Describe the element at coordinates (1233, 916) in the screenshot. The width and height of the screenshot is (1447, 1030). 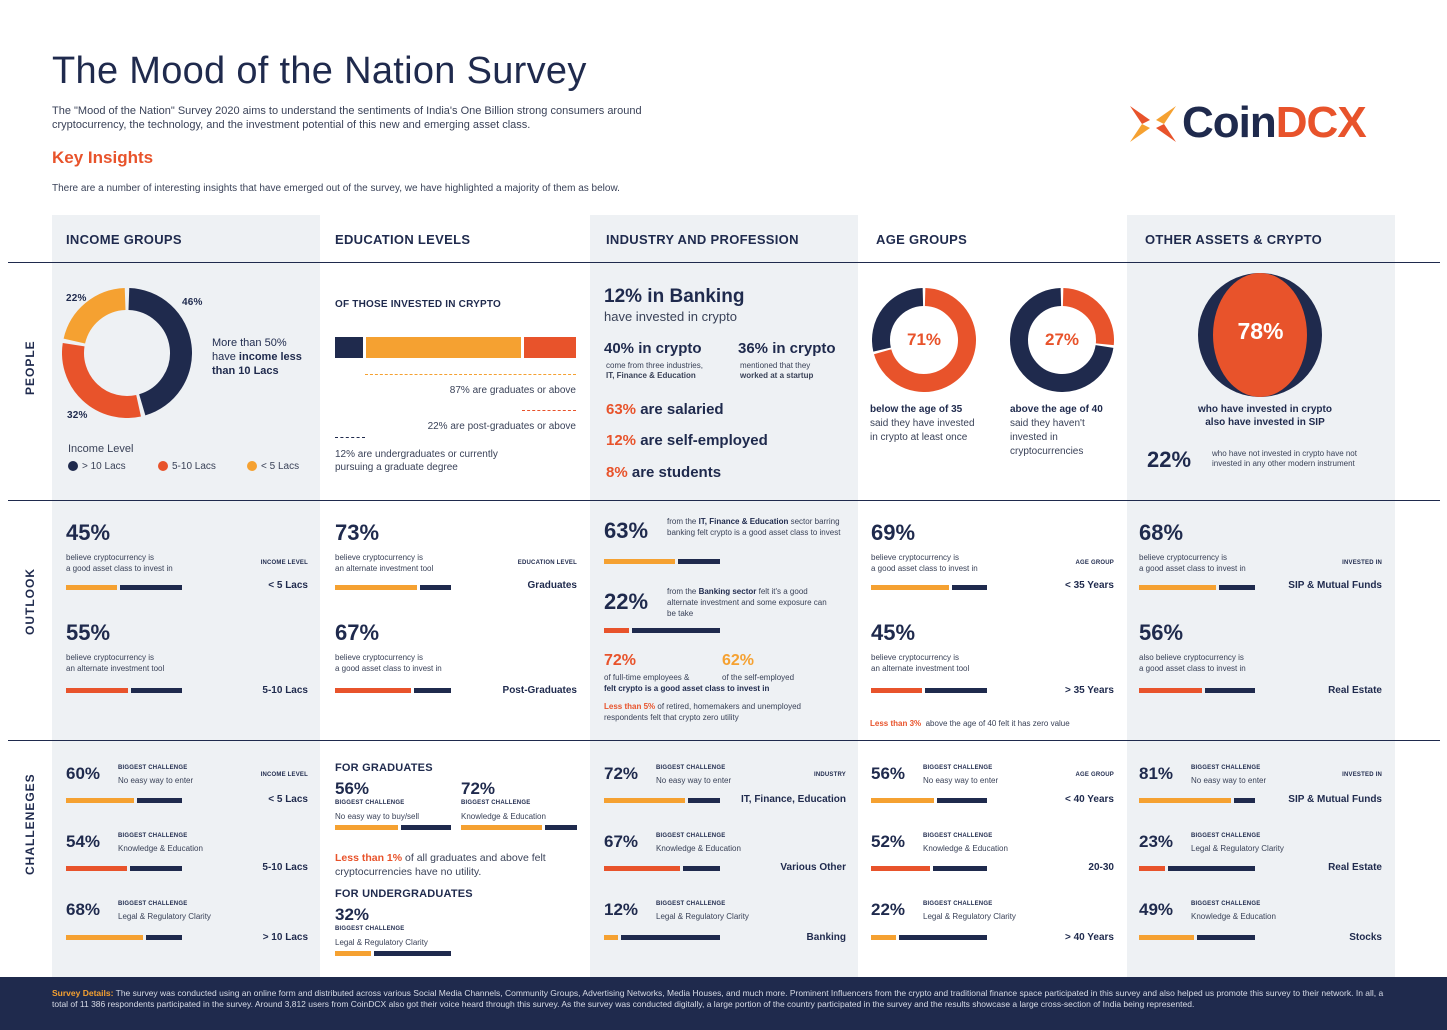
I see `challenge-assets-2-text: Knowledge & Education` at that location.